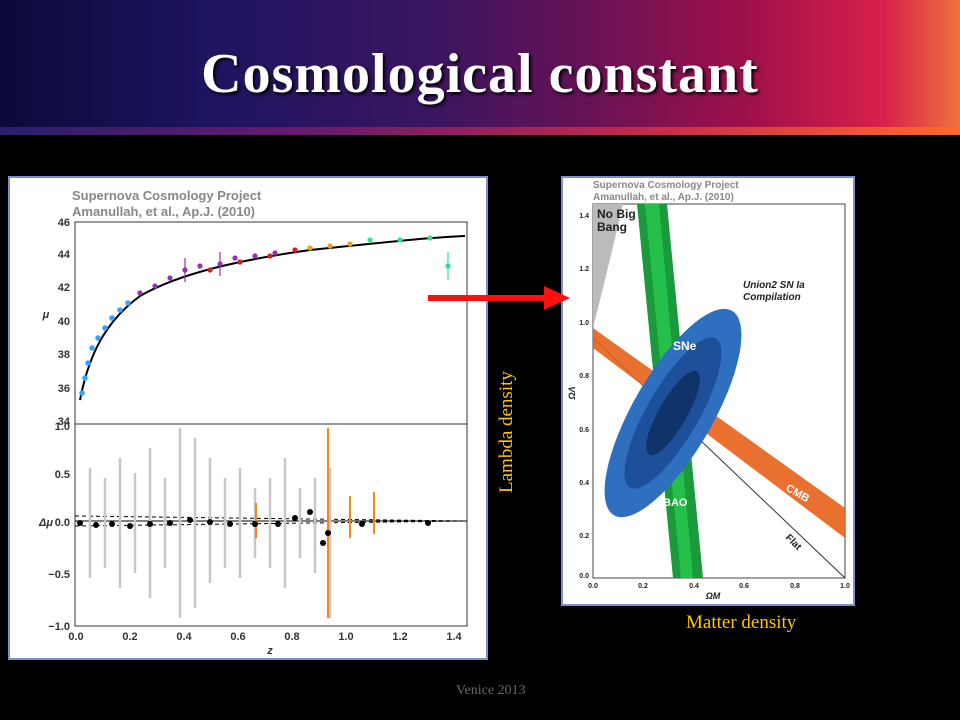 This screenshot has height=720, width=960. I want to click on y-tick-label: 36, so click(64, 389).